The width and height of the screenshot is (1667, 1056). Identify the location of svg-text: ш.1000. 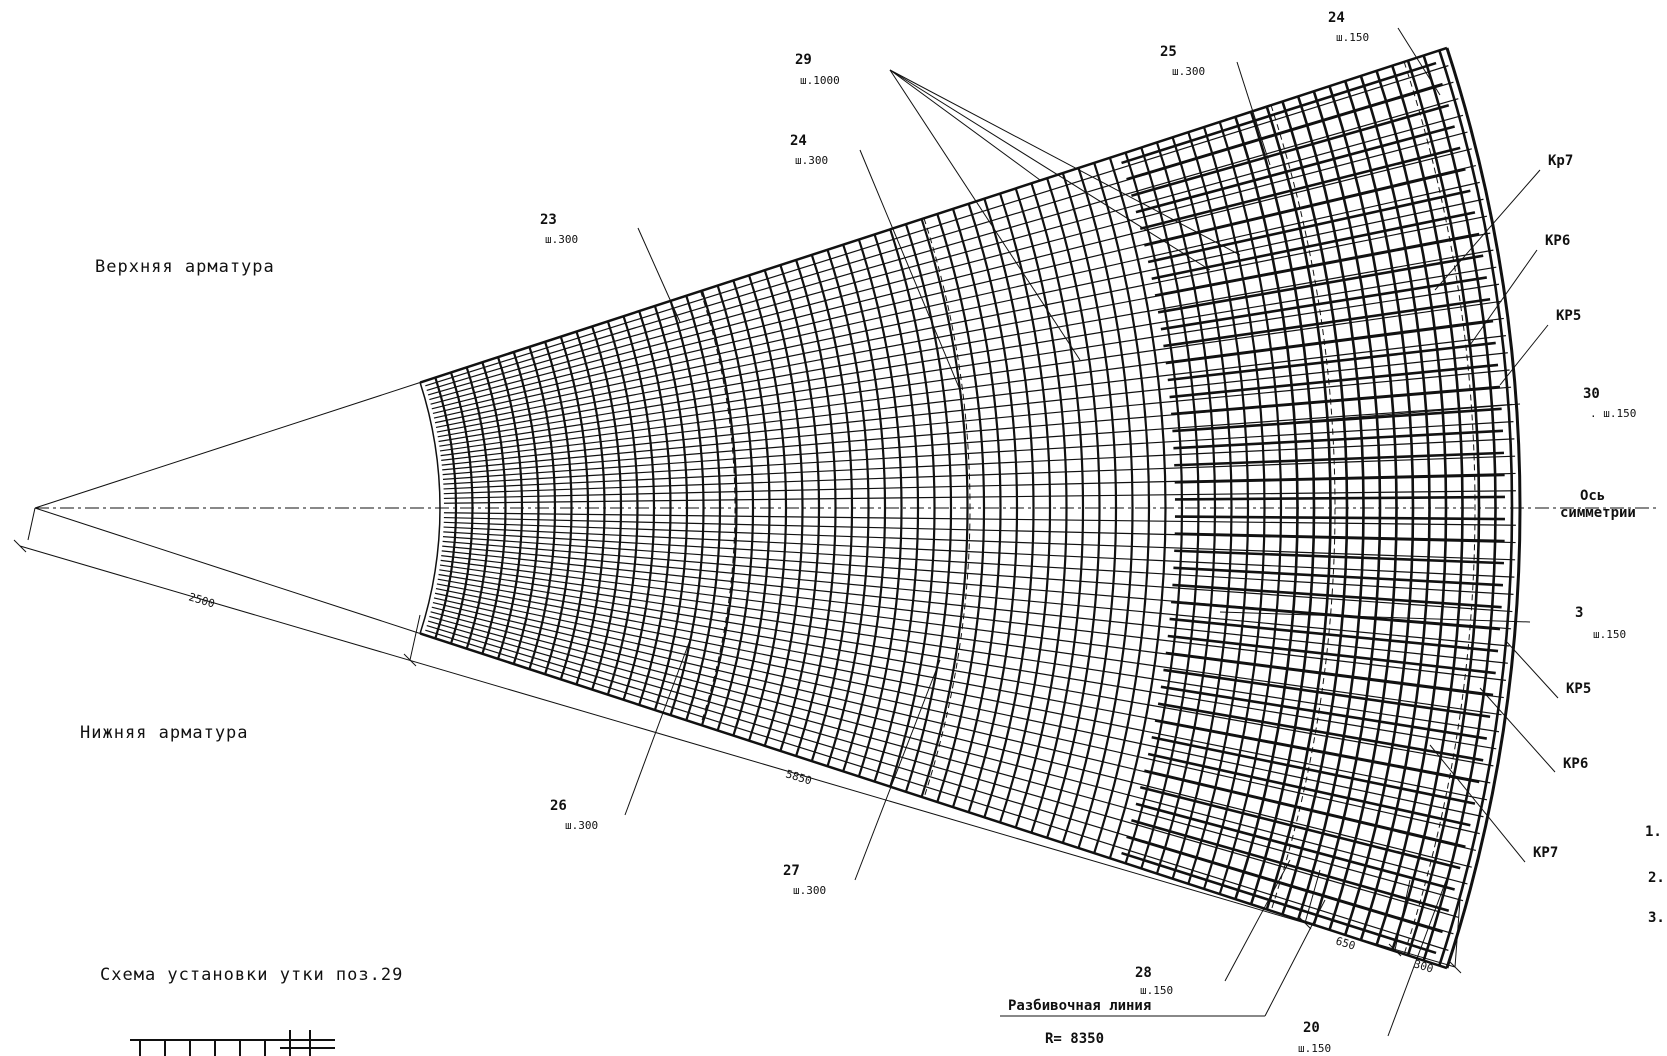
(820, 80).